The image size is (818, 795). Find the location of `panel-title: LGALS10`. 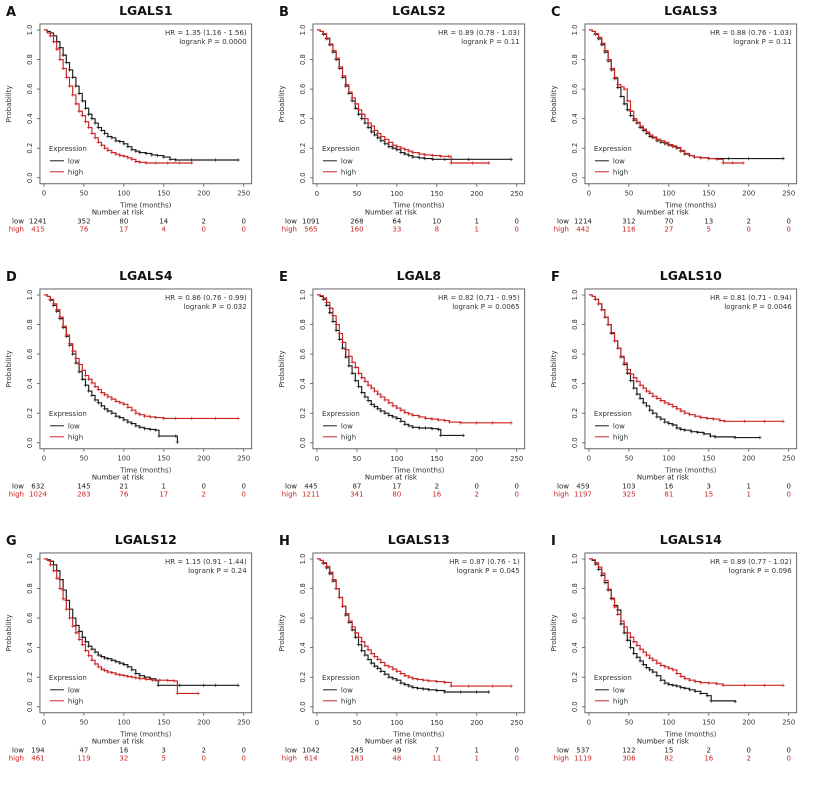

panel-title: LGALS10 is located at coordinates (691, 275).